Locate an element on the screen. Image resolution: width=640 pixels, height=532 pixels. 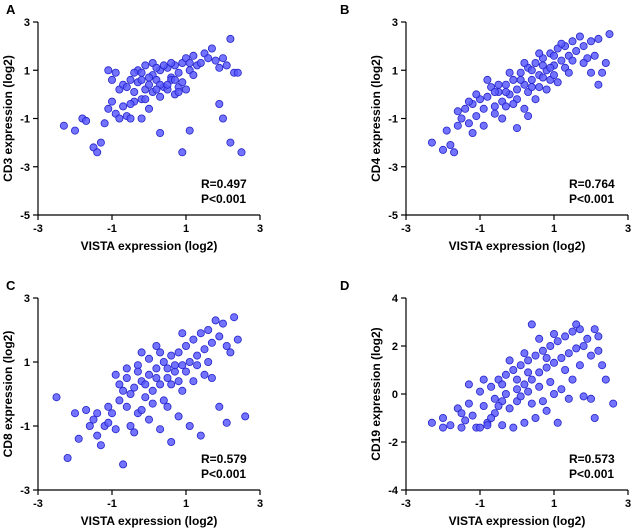
y-tick-label: 2 is located at coordinates (395, 347).